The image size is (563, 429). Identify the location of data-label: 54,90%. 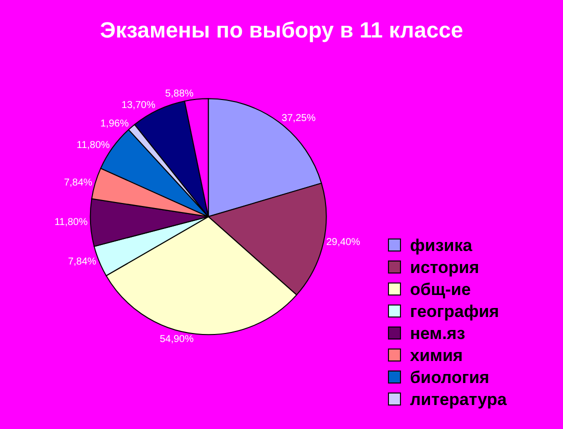
(177, 339).